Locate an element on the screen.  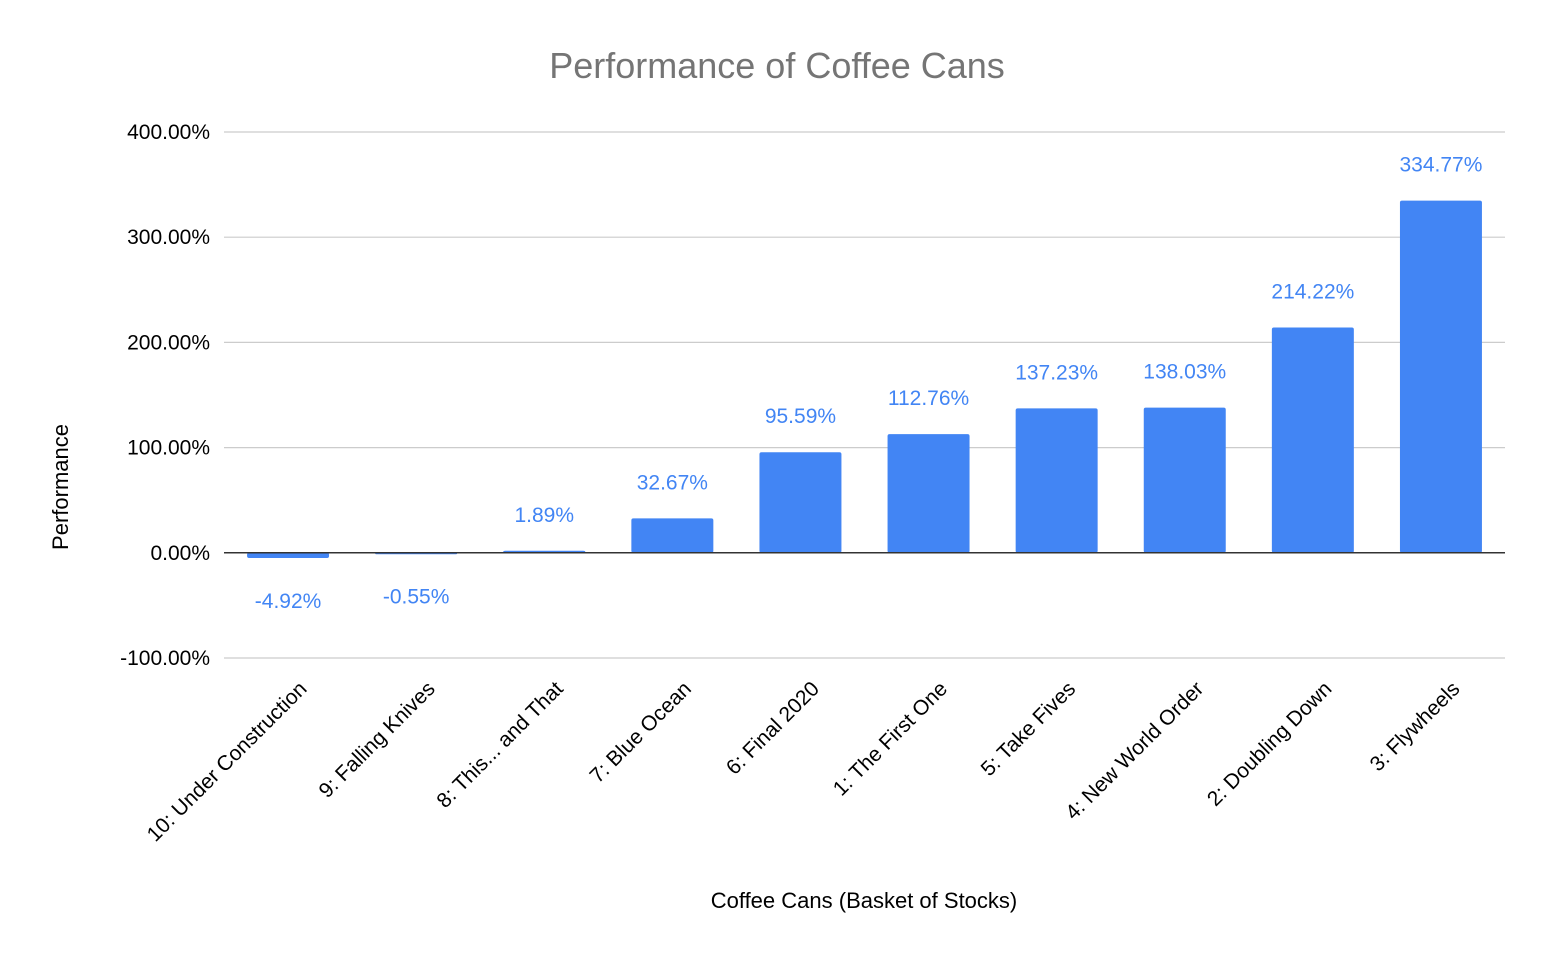
data-label: -0.55% is located at coordinates (416, 596).